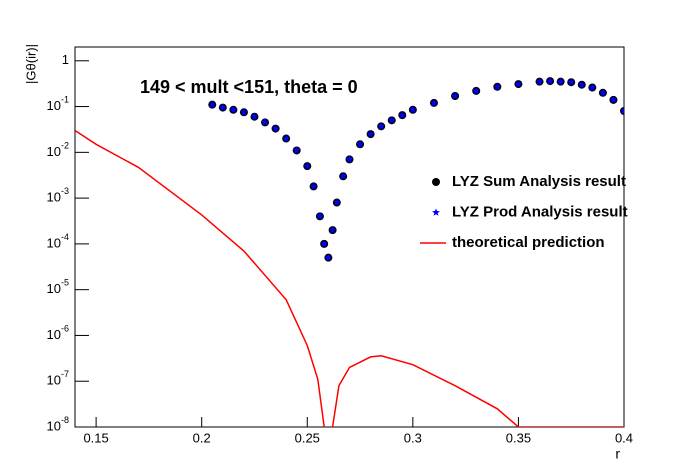  Describe the element at coordinates (539, 181) in the screenshot. I see `legend-label: LYZ Sum Analysis result` at that location.